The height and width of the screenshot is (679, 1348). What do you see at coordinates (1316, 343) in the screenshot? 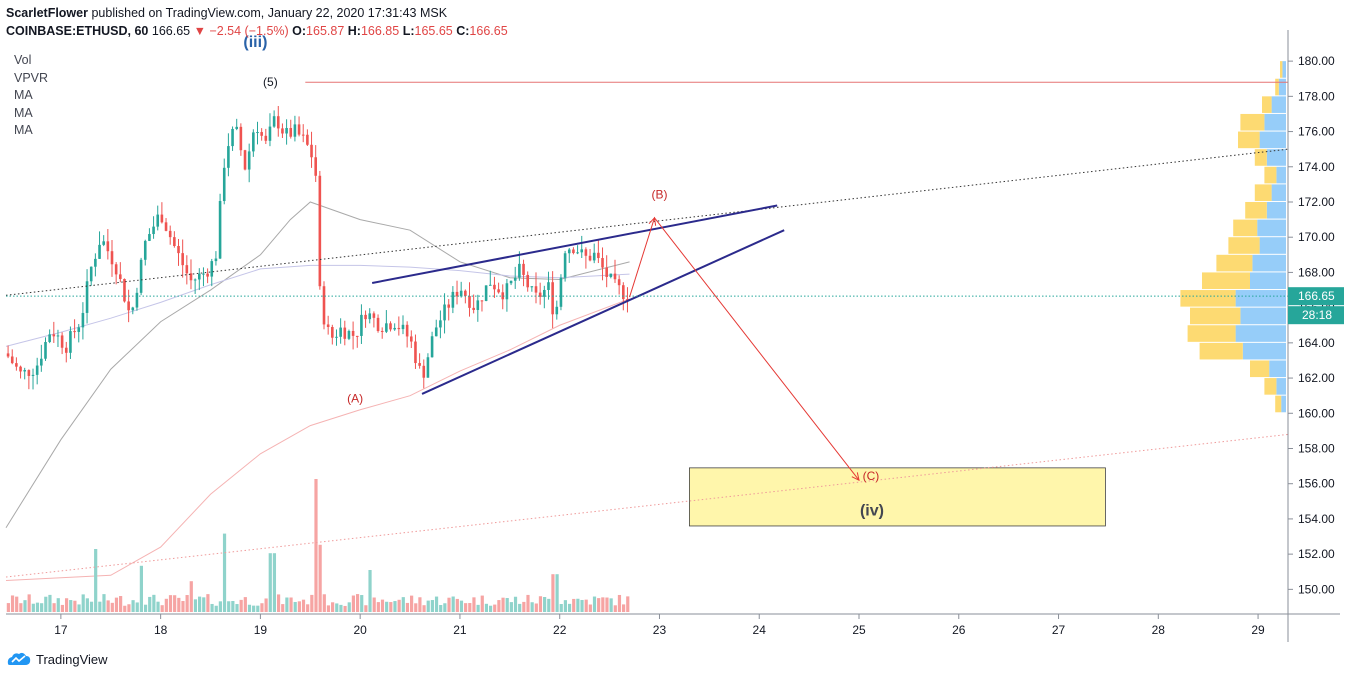
I see `price-tick-label: 164.00` at bounding box center [1316, 343].